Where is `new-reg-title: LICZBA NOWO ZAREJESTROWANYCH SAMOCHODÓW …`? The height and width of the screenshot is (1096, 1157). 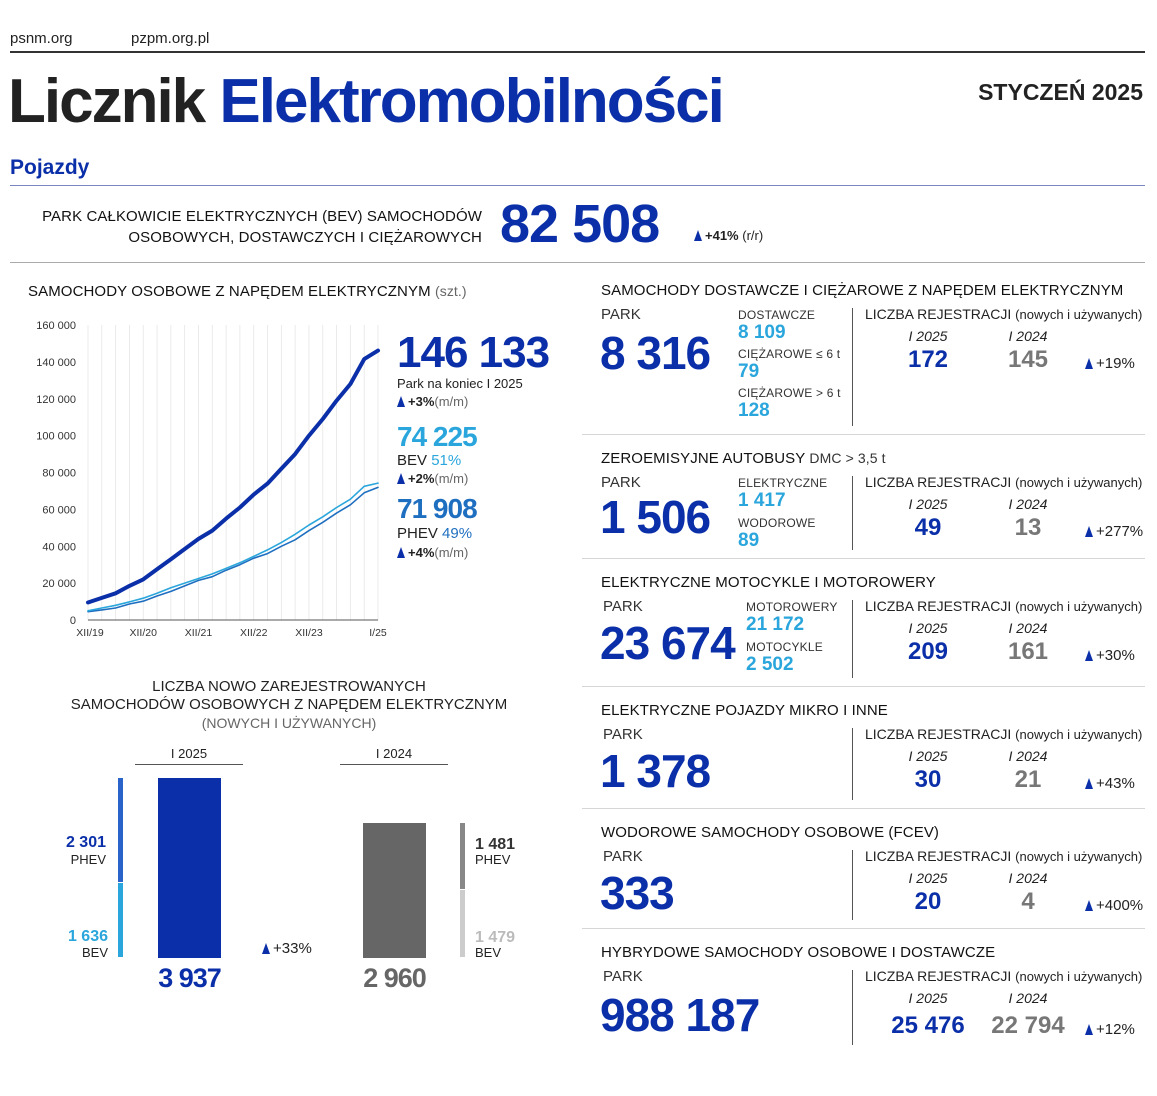 new-reg-title: LICZBA NOWO ZAREJESTROWANYCH SAMOCHODÓW … is located at coordinates (289, 705).